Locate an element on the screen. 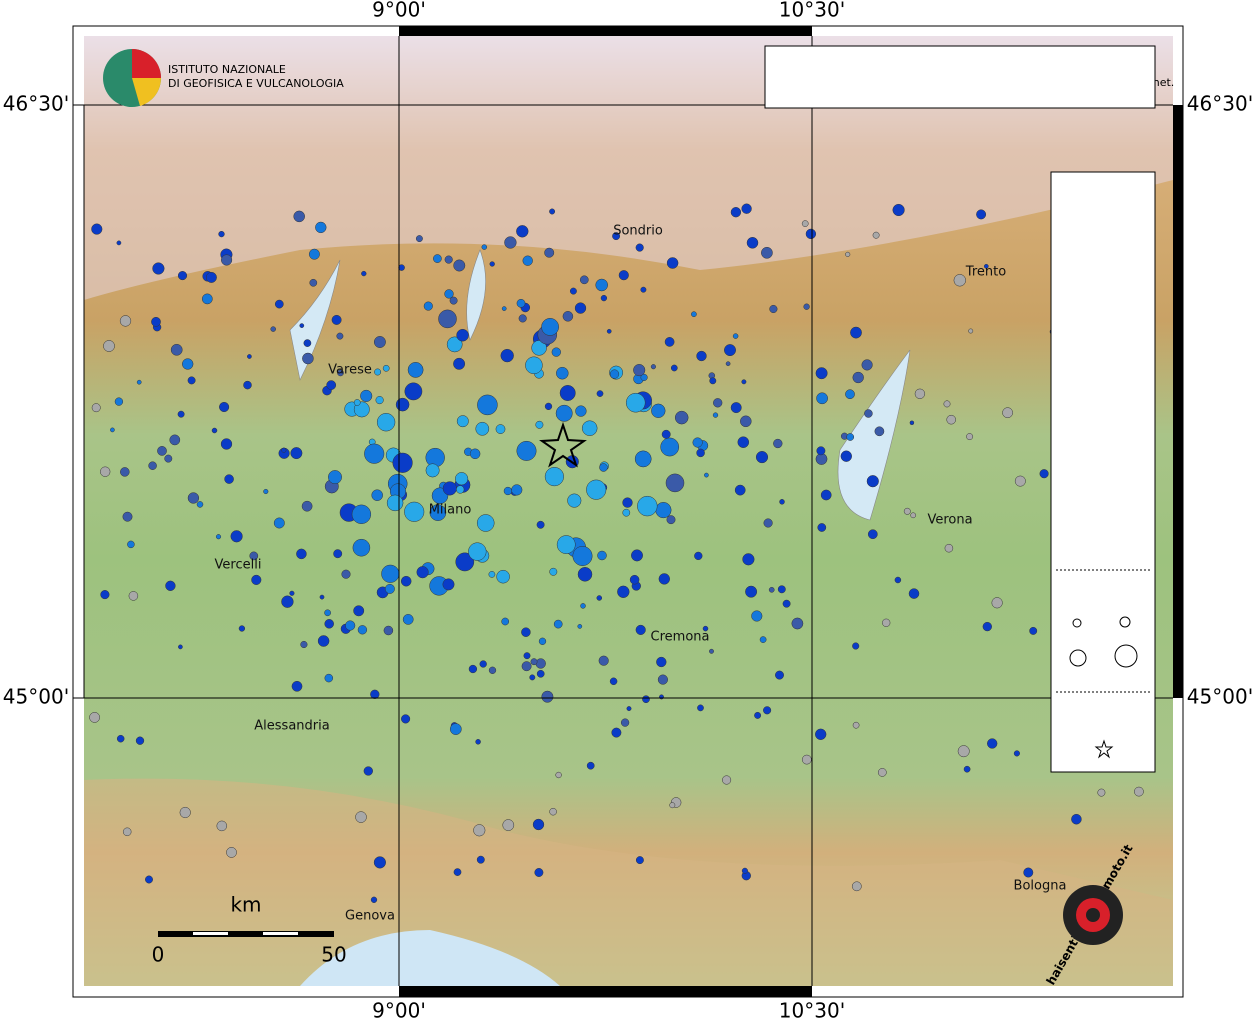  city-label: Varese is located at coordinates (350, 370).